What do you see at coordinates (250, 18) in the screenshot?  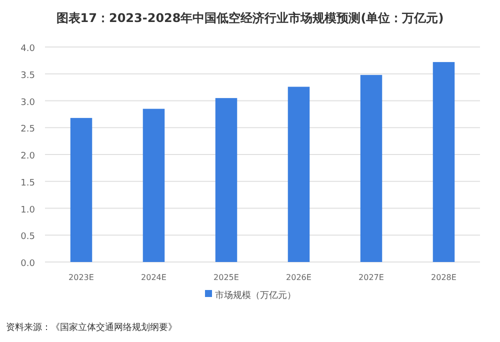 I see `chart-title: 图表17：2023-2028年中国低空经济行业市场规模预测(单位：万亿元)` at bounding box center [250, 18].